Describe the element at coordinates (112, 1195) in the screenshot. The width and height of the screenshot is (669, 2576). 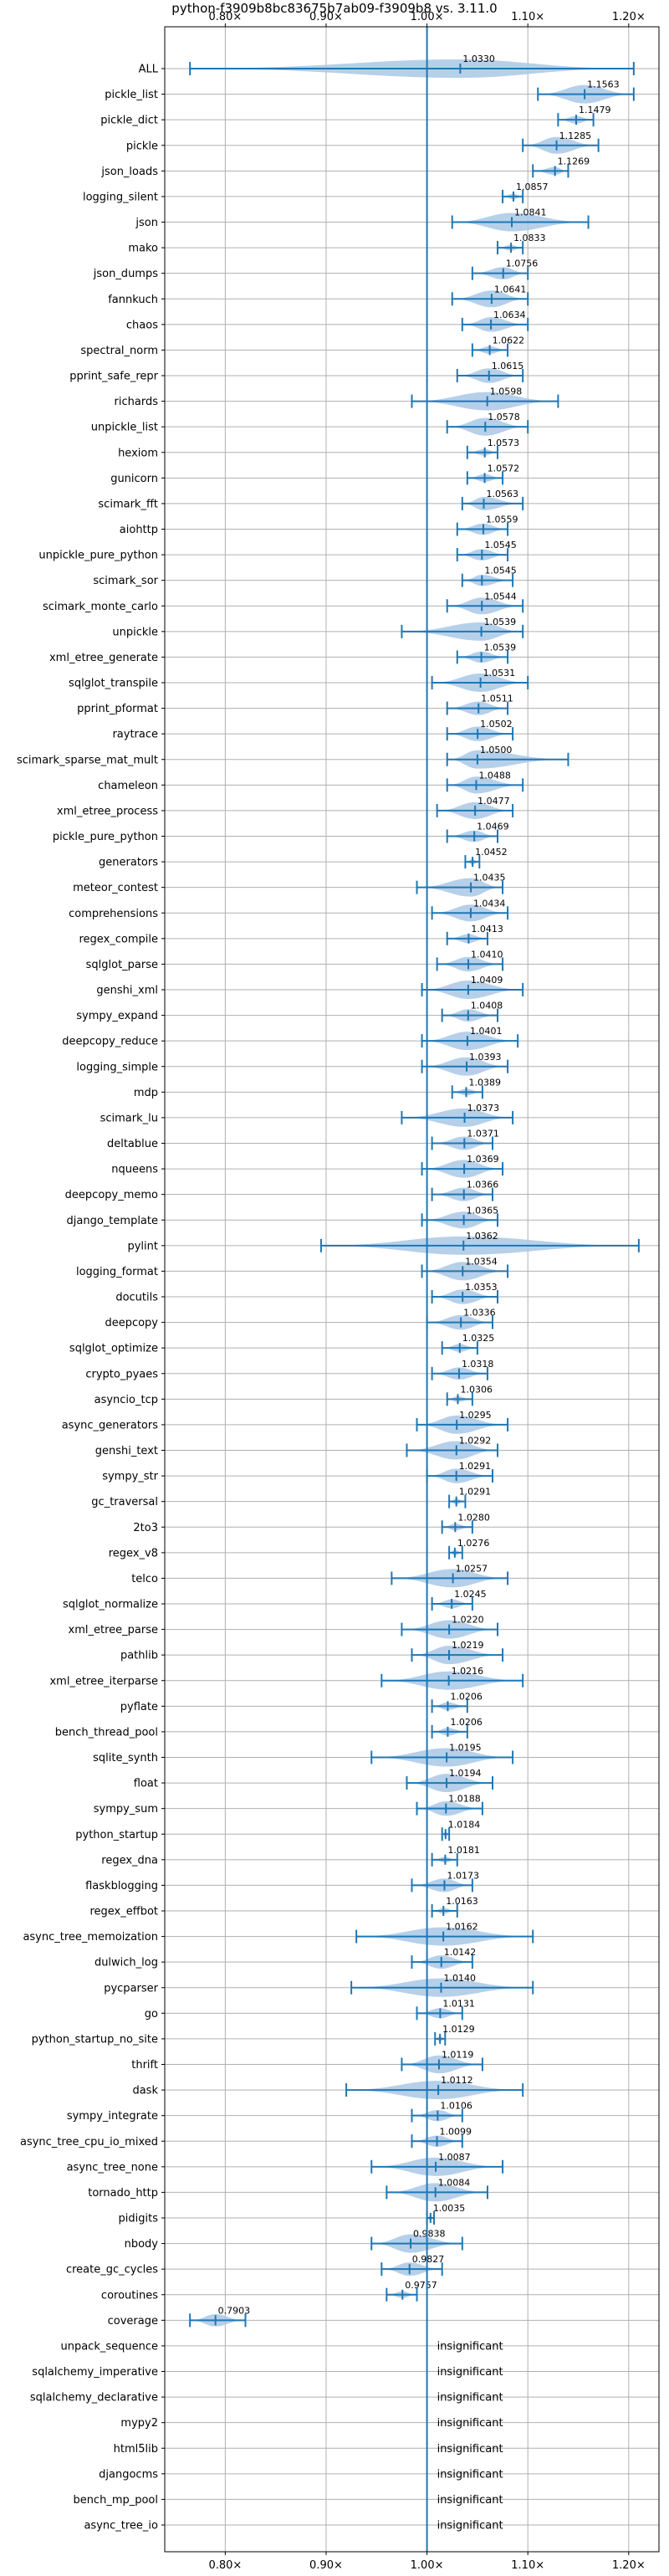
I see `benchmark-name-label: deepcopy_memo` at that location.